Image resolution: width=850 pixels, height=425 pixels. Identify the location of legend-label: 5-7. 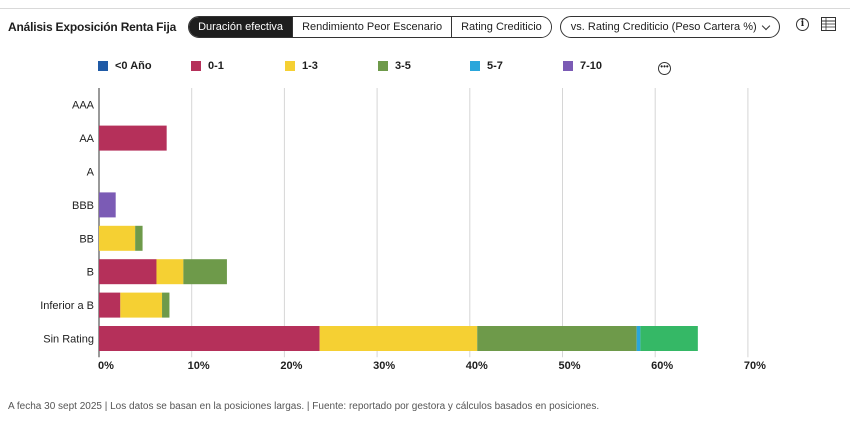
(495, 66).